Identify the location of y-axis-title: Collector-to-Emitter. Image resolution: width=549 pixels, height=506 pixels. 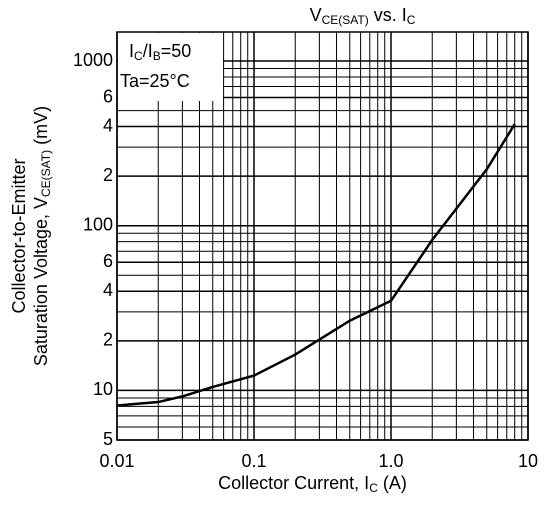
(19, 235).